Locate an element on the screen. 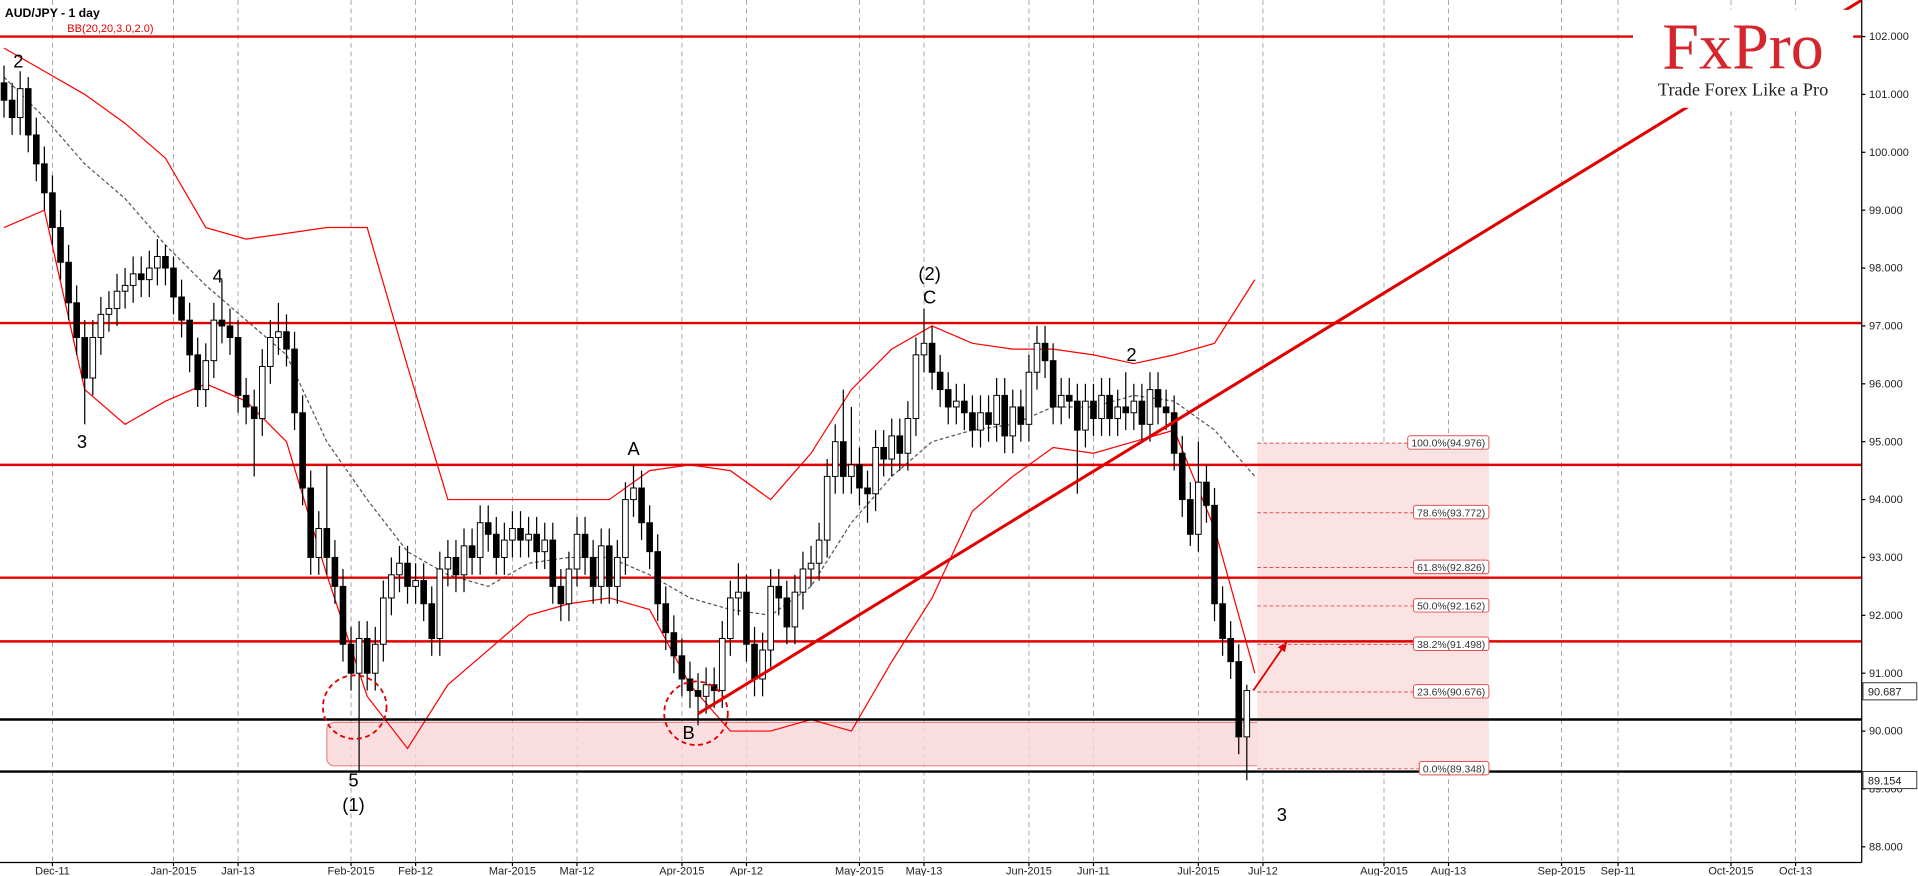 The image size is (1918, 876). x-tick-label: Sep-11 is located at coordinates (1618, 871).